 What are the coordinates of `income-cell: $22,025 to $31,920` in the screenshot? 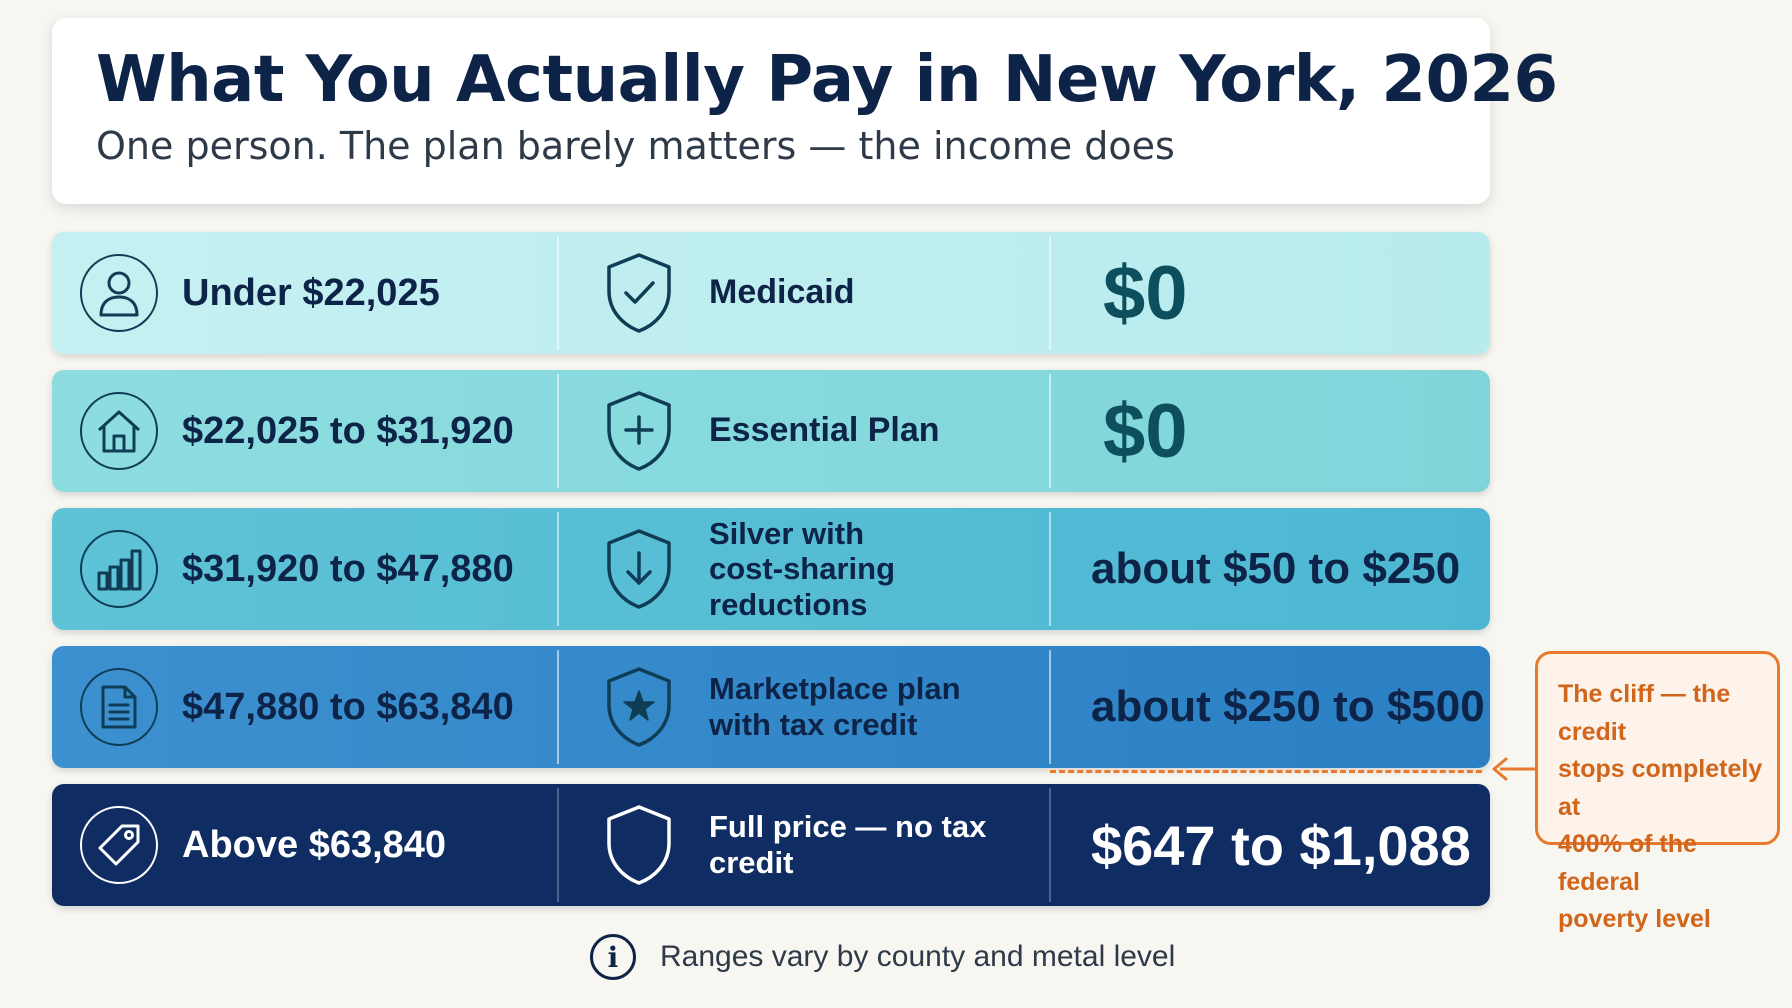 It's located at (304, 431).